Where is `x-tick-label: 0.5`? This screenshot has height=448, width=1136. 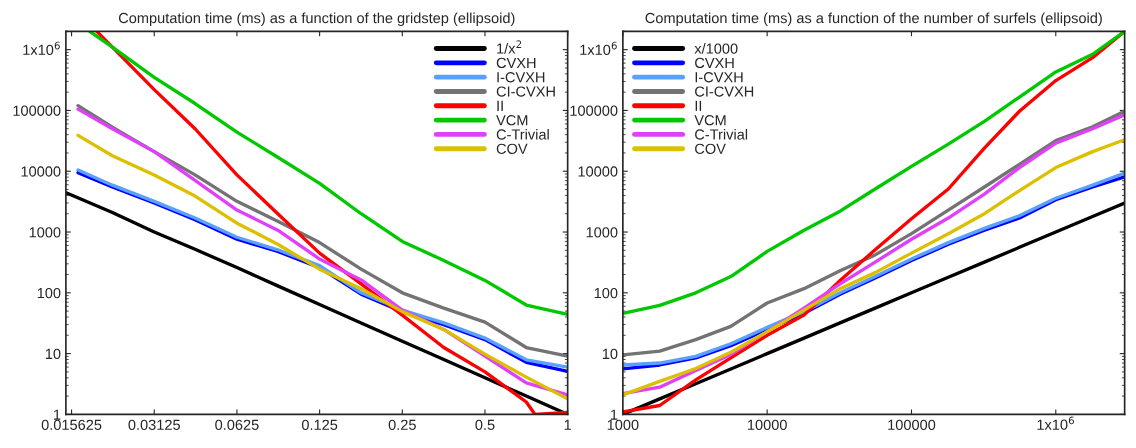
x-tick-label: 0.5 is located at coordinates (485, 424).